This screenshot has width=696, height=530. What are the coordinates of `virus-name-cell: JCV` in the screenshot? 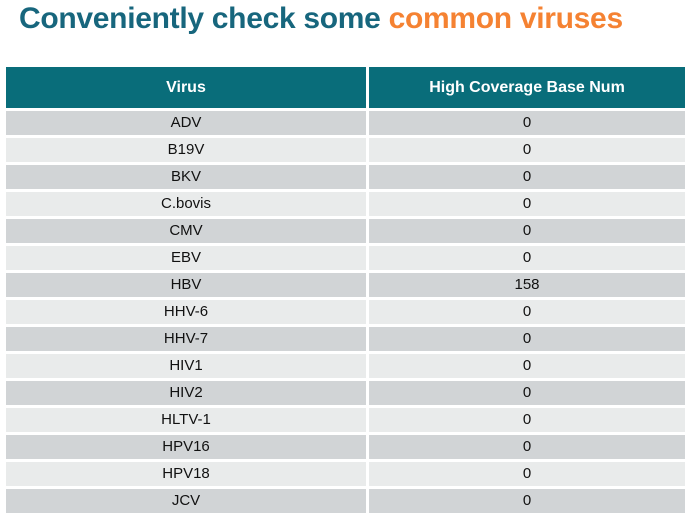 It's located at (186, 501).